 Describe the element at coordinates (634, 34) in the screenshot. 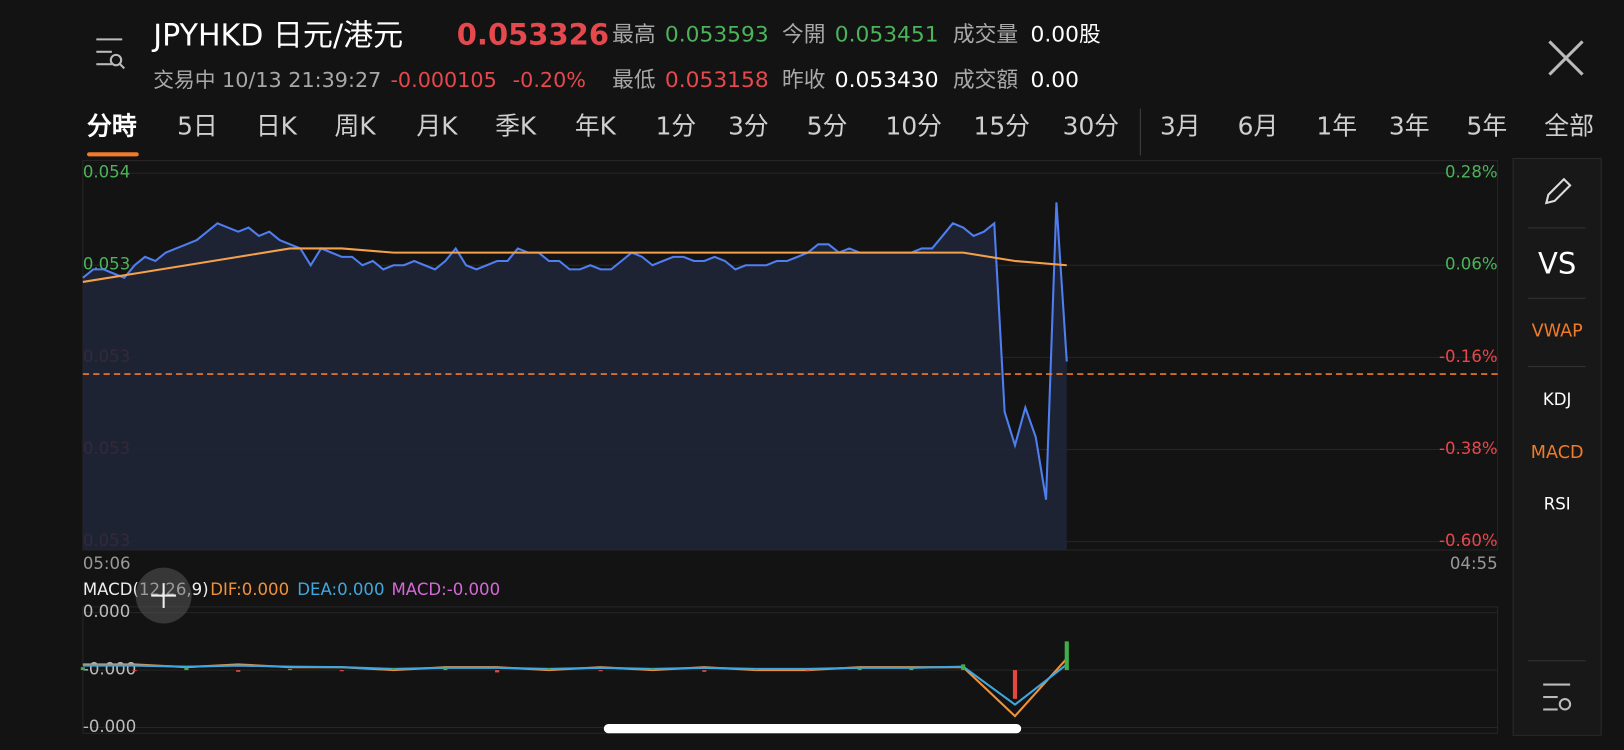

I see `high-label: 最高` at that location.